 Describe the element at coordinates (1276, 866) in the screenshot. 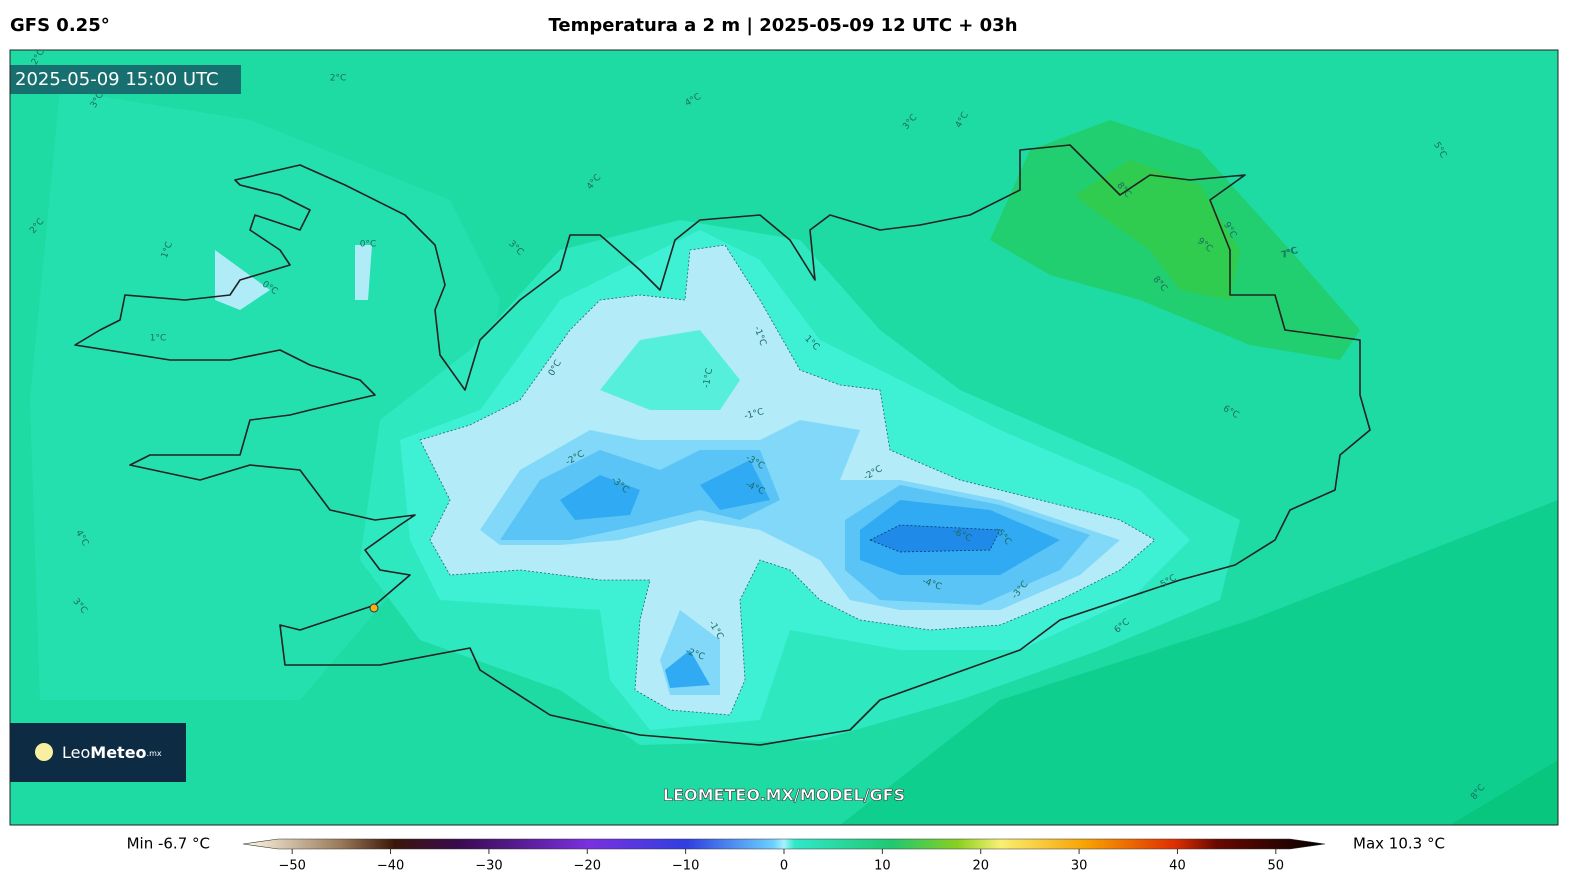

I see `colorbar-tick-label: 50` at that location.